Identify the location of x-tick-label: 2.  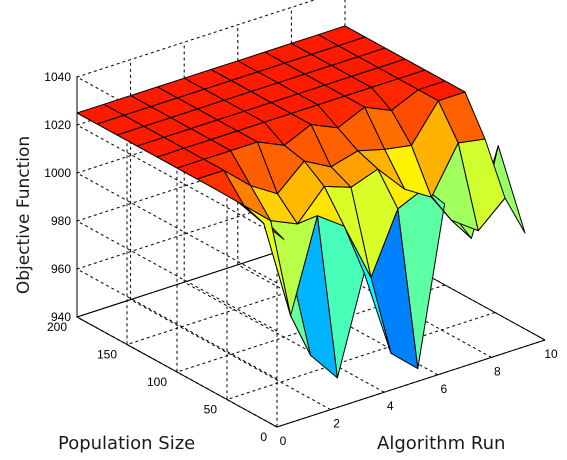
(336, 424).